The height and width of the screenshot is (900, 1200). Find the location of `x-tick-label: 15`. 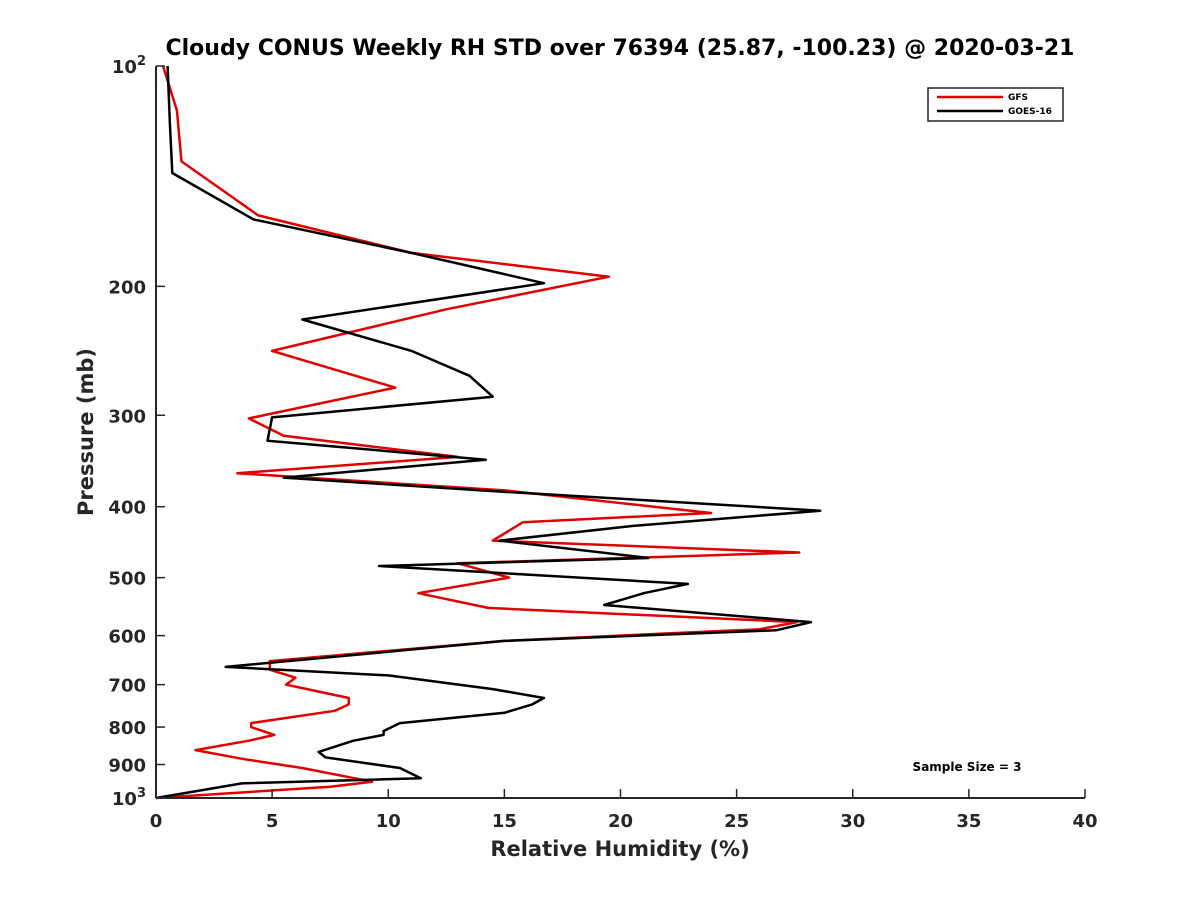

x-tick-label: 15 is located at coordinates (504, 821).